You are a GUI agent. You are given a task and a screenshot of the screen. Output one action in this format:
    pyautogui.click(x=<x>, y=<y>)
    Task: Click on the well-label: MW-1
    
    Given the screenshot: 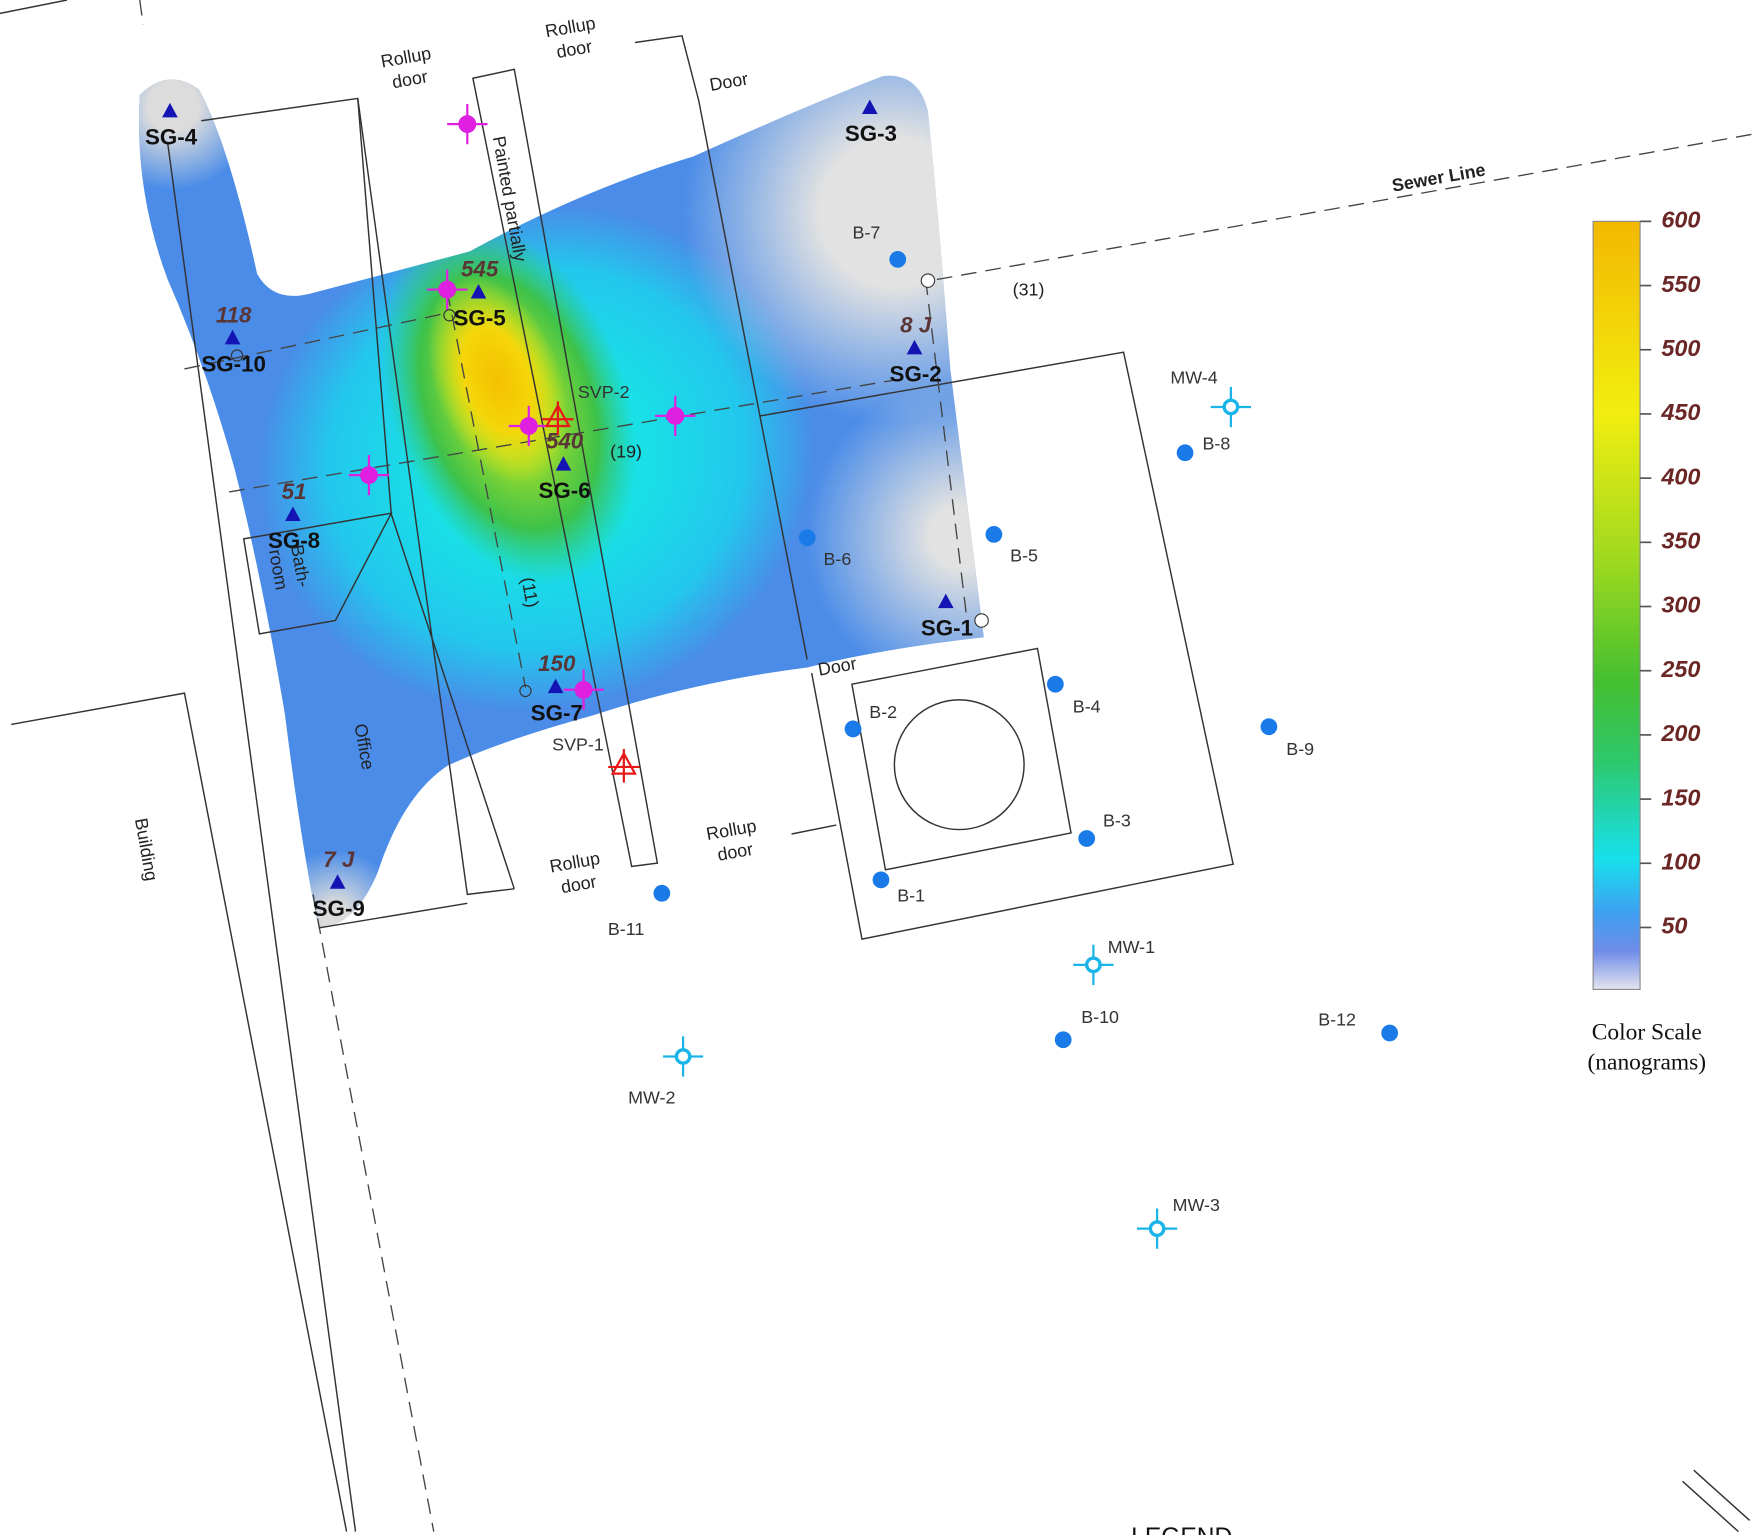 What is the action you would take?
    pyautogui.click(x=1131, y=947)
    